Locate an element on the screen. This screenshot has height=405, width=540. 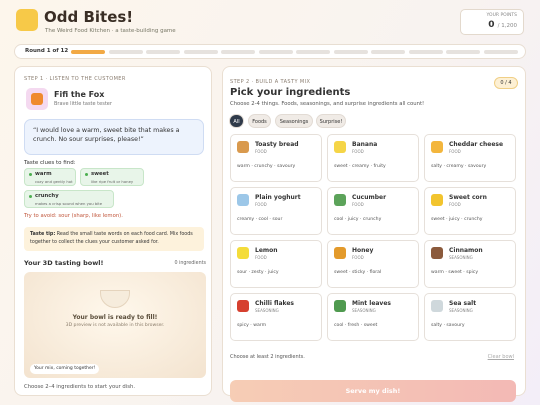
filter-tab: Surprise! is located at coordinates (331, 121).